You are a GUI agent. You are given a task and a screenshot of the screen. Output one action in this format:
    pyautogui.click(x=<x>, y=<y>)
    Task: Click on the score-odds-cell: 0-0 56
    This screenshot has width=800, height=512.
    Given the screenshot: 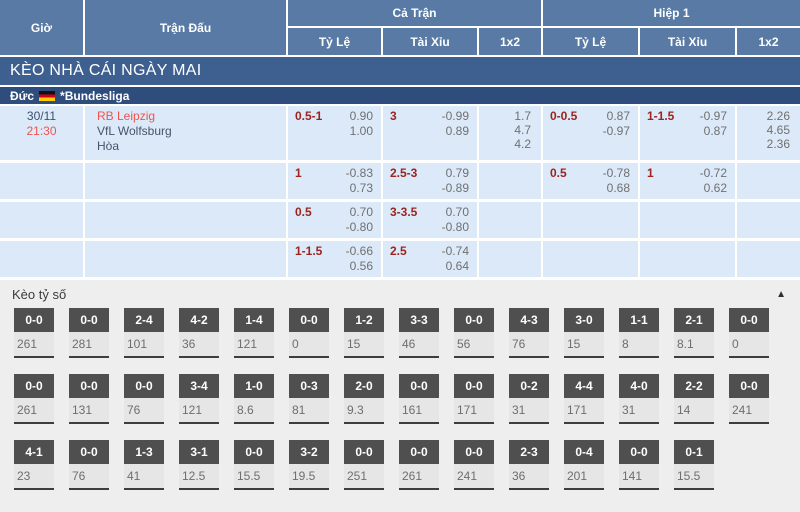 What is the action you would take?
    pyautogui.click(x=474, y=333)
    